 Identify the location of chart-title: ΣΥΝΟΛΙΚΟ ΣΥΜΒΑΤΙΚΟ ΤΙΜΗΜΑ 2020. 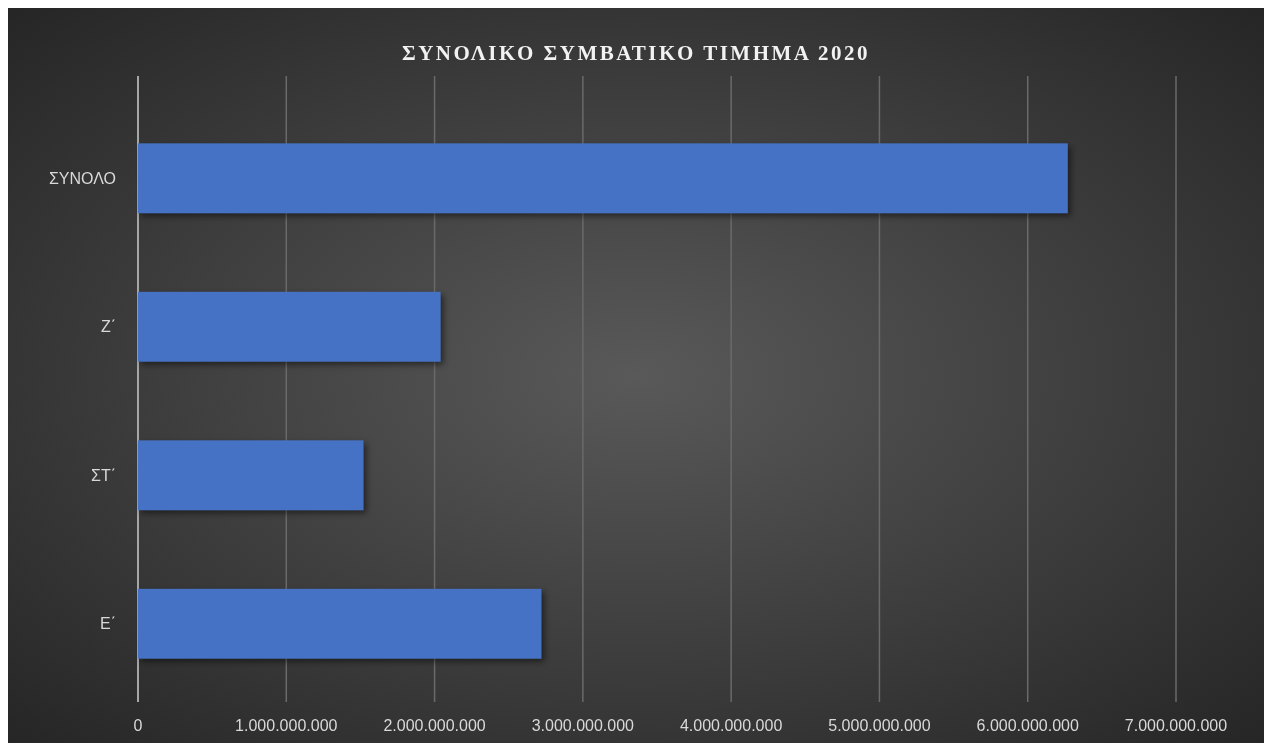
(636, 53).